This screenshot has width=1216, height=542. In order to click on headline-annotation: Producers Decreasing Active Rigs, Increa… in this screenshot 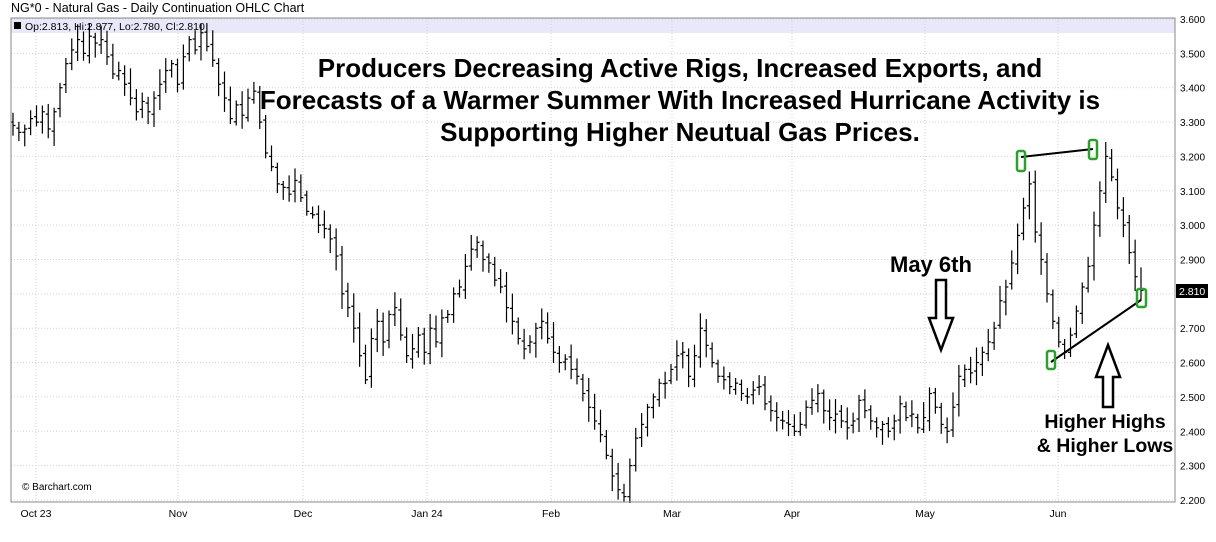, I will do `click(680, 100)`.